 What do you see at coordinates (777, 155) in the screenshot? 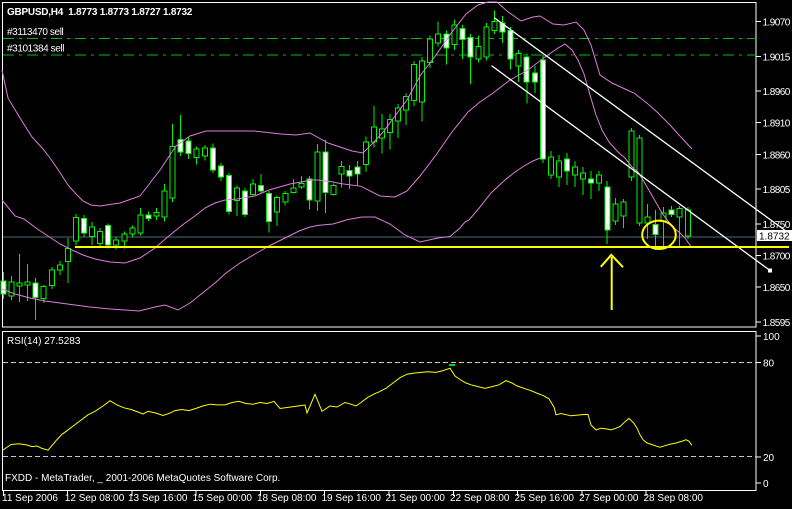
I see `svg-text: 1.8860` at bounding box center [777, 155].